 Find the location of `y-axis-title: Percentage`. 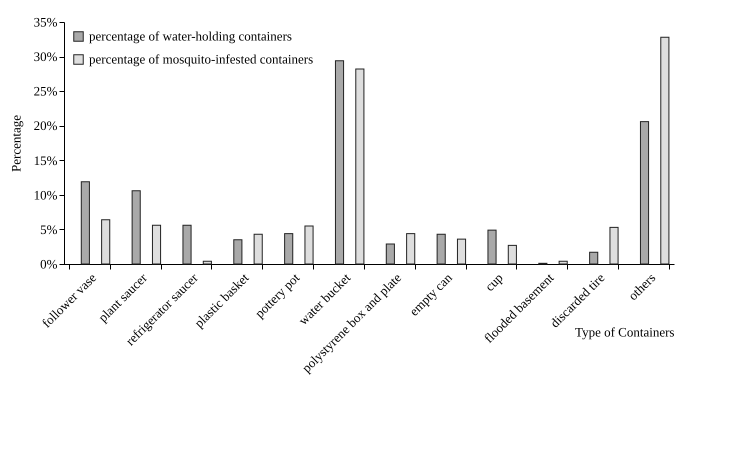

y-axis-title: Percentage is located at coordinates (16, 143).